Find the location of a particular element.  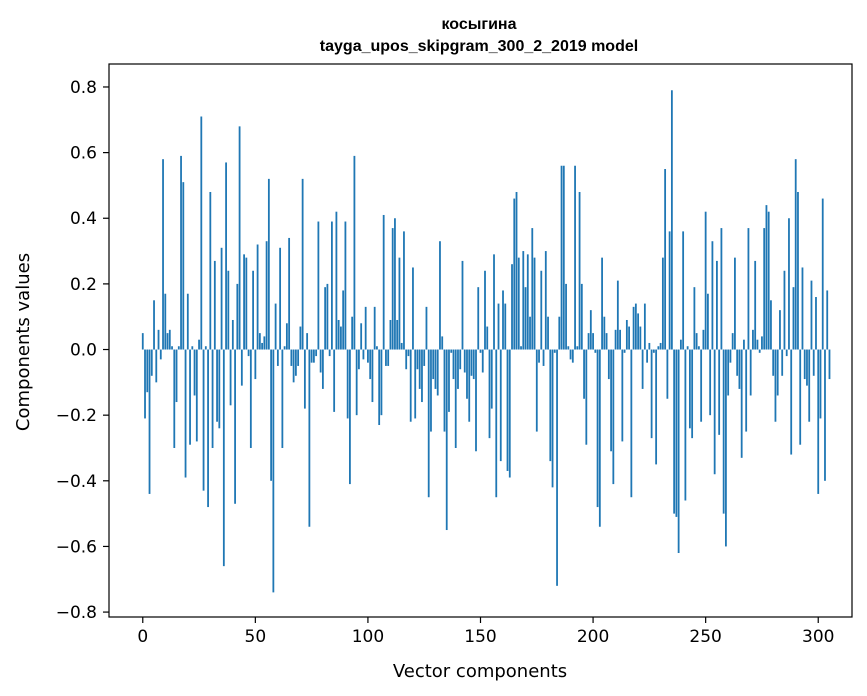

chart-subtitle: tayga_upos_skipgram_300_2_2019 model is located at coordinates (479, 46).